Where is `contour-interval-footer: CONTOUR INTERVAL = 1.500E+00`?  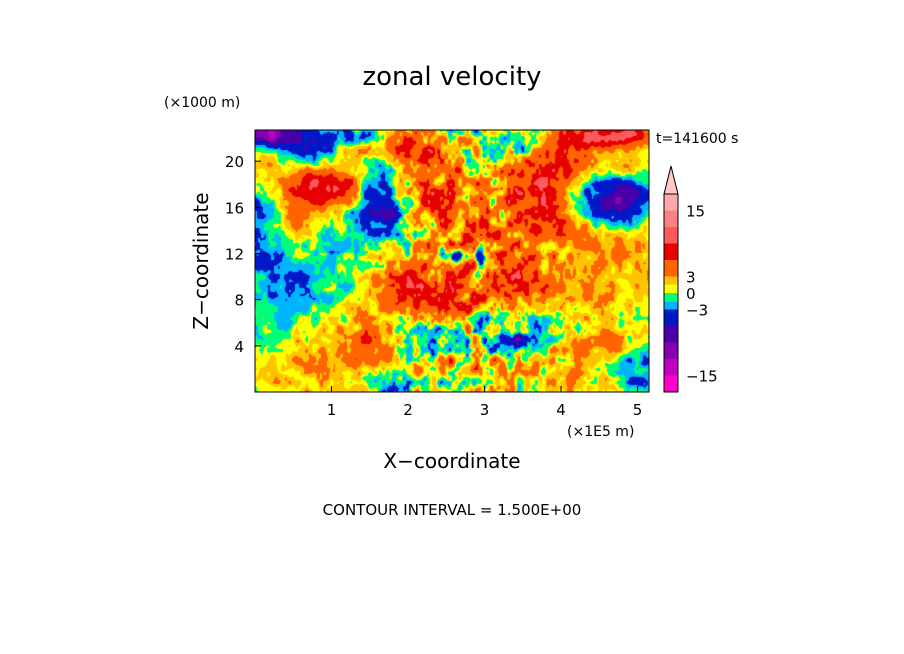 contour-interval-footer: CONTOUR INTERVAL = 1.500E+00 is located at coordinates (452, 510).